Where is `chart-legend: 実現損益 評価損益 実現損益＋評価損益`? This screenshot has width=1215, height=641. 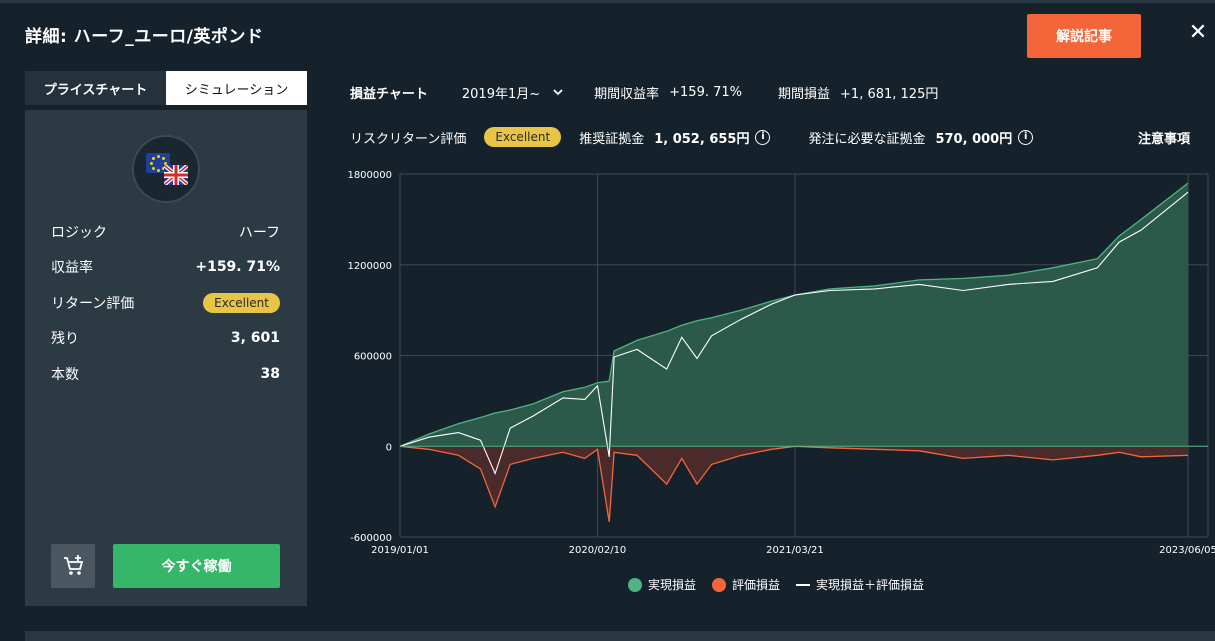
chart-legend: 実現損益 評価損益 実現損益＋評価損益 is located at coordinates (784, 584).